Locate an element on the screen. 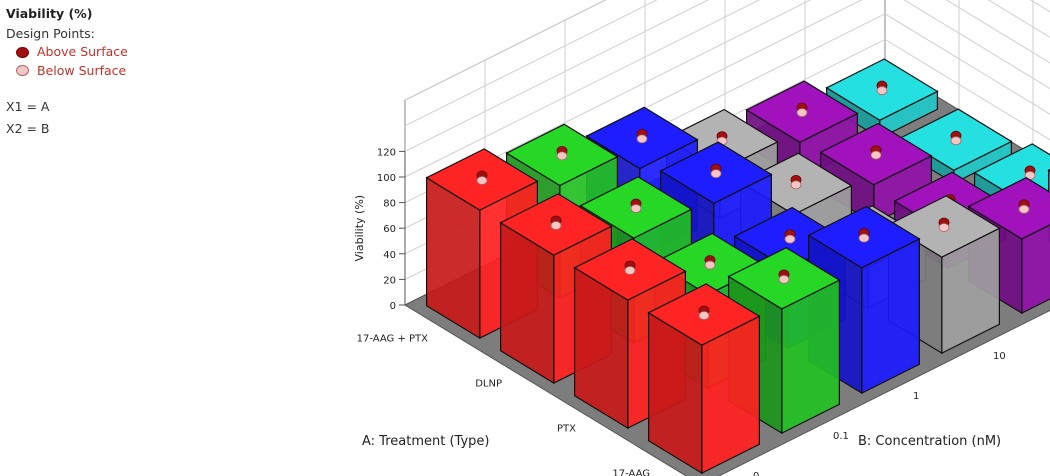  above-surface-label: Above Surface is located at coordinates (82, 51).